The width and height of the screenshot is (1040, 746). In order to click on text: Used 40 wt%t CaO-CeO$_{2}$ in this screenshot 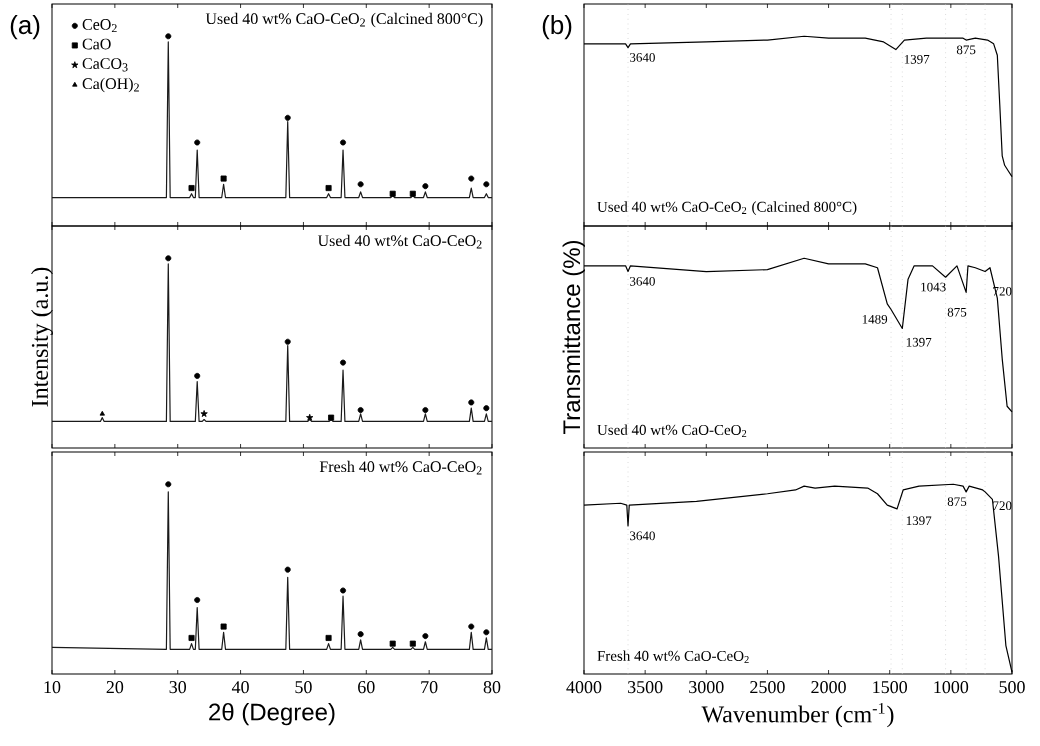, I will do `click(399, 241)`.